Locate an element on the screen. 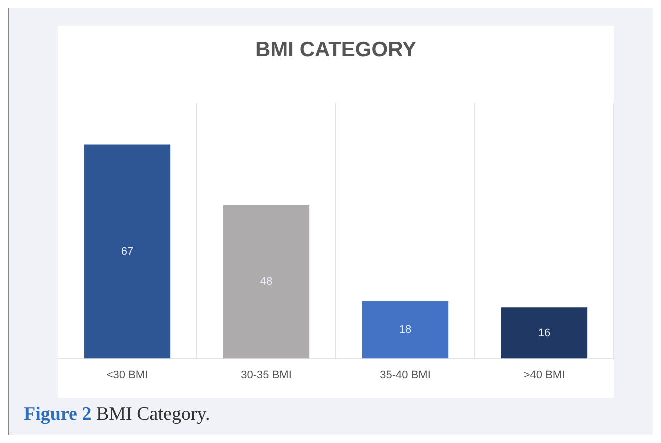  data-label: 48 is located at coordinates (266, 282).